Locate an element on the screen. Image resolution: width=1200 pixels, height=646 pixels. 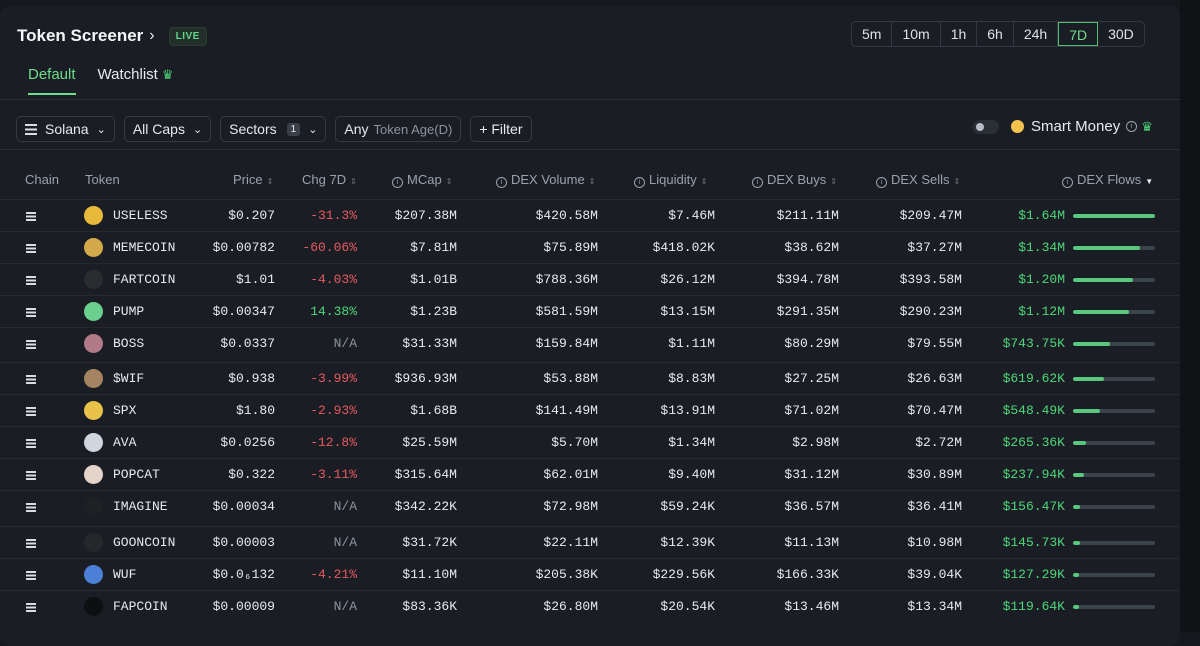
token-name: SPX is located at coordinates (125, 410).